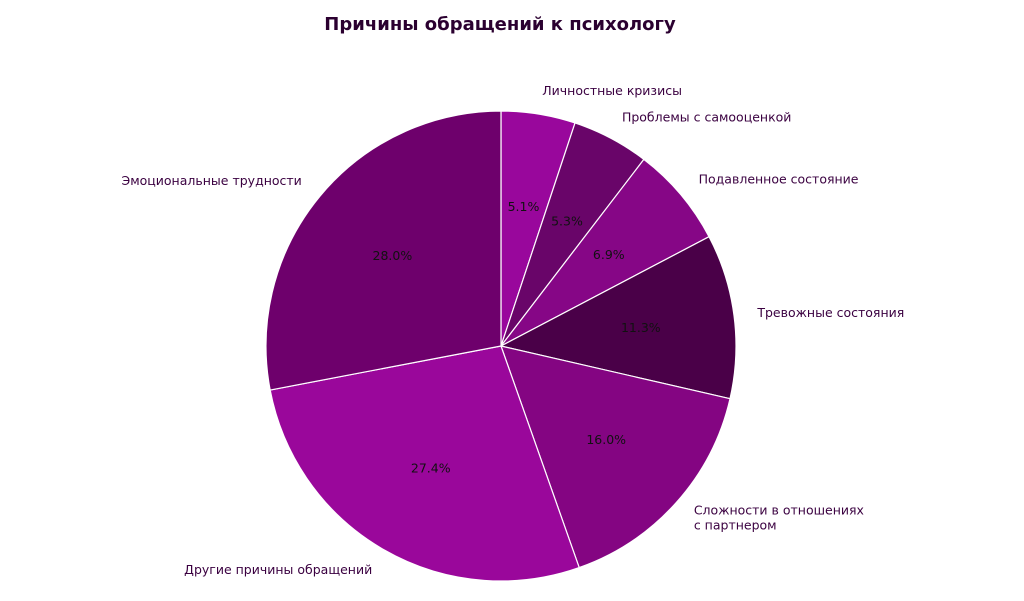 Image resolution: width=1024 pixels, height=601 pixels. What do you see at coordinates (431, 467) in the screenshot?
I see `slice-percent-label: 27.4%` at bounding box center [431, 467].